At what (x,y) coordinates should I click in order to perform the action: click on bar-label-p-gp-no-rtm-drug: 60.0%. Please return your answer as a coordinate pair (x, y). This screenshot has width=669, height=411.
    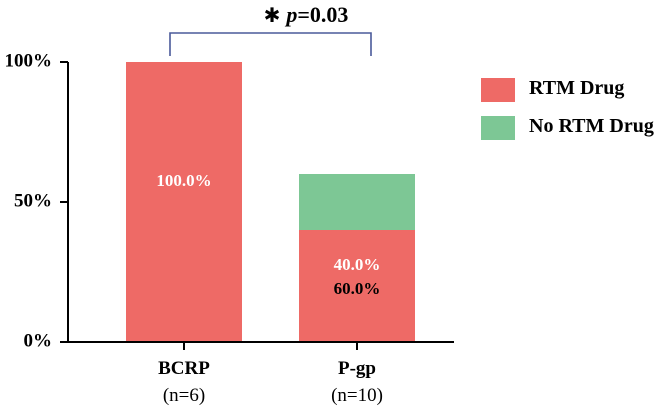
    Looking at the image, I should click on (357, 288).